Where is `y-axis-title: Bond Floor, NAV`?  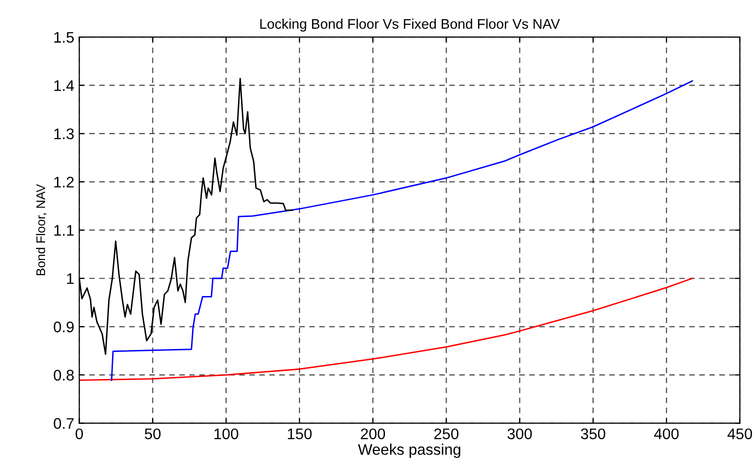 y-axis-title: Bond Floor, NAV is located at coordinates (41, 230).